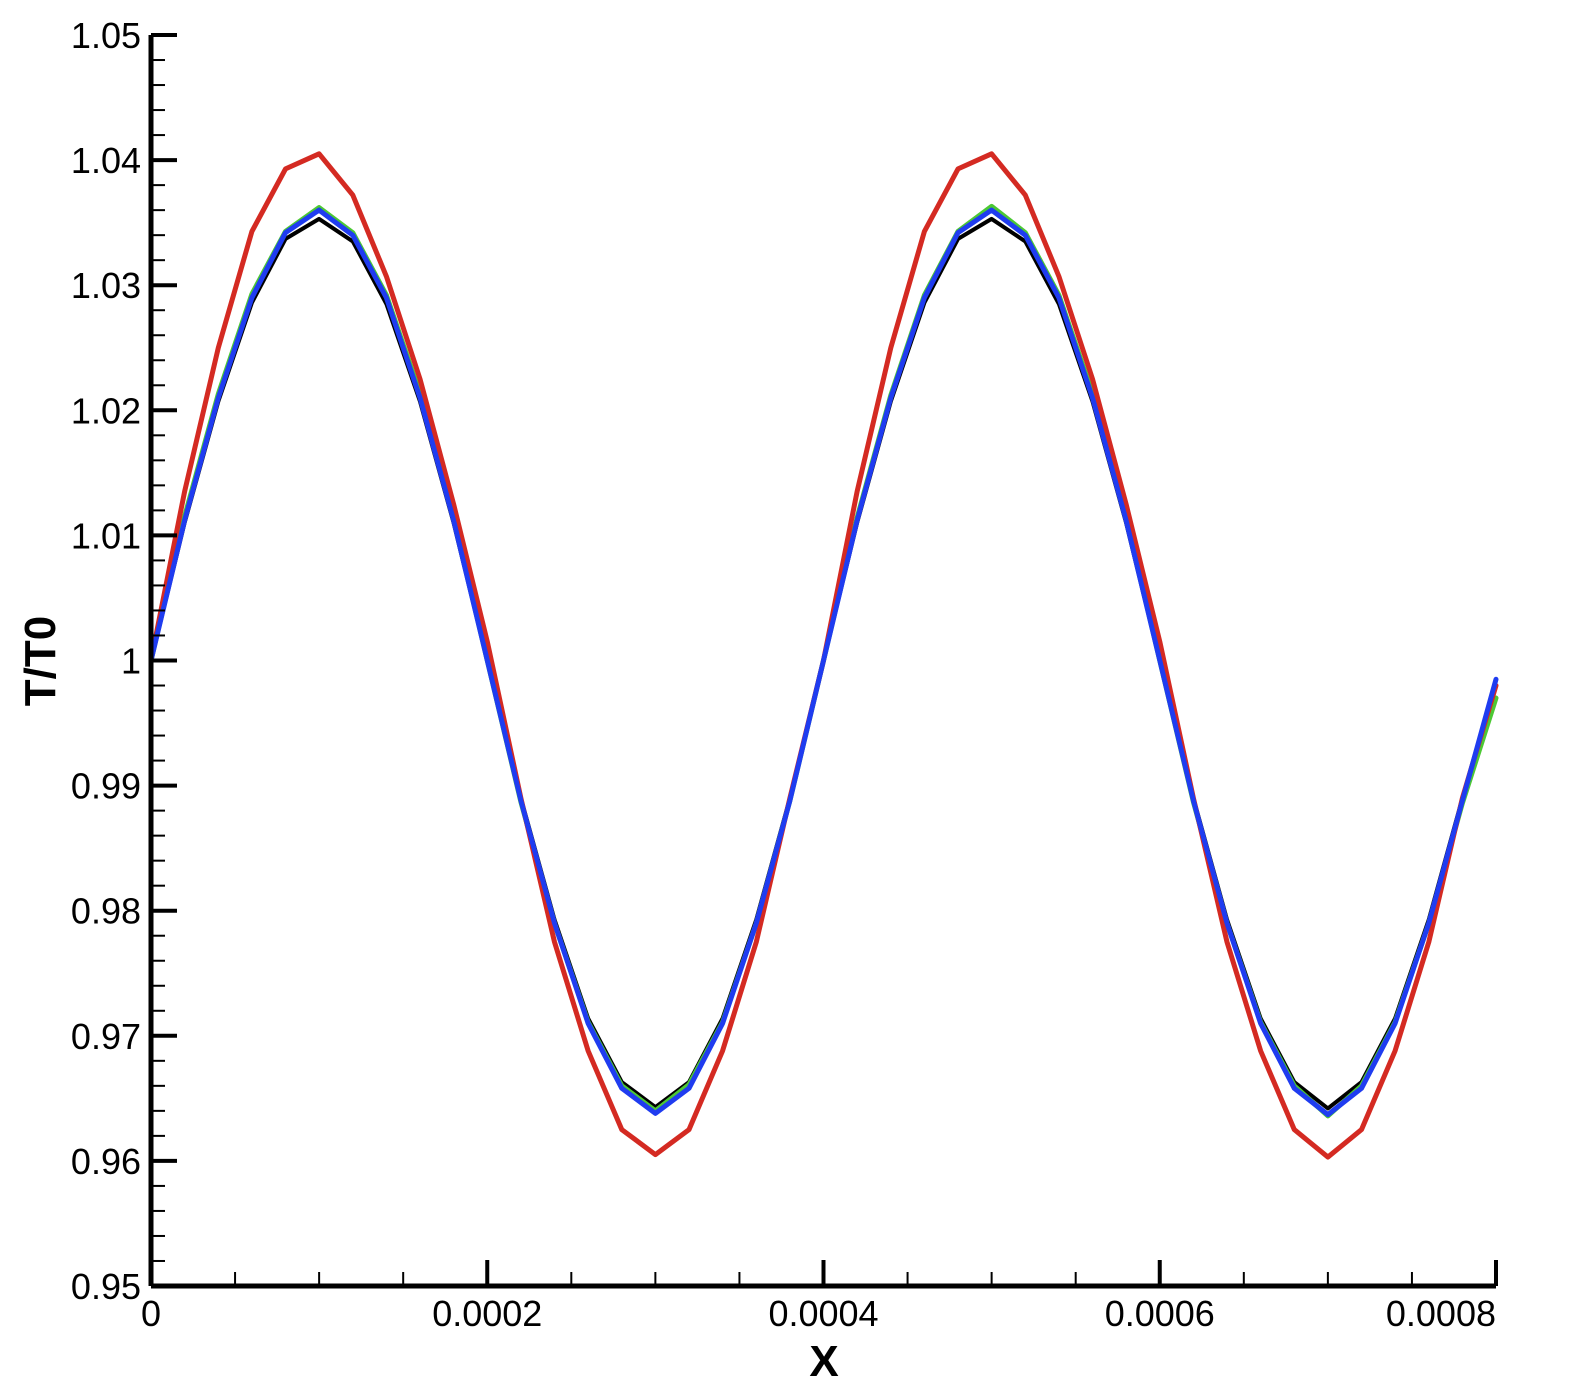  Describe the element at coordinates (487, 1313) in the screenshot. I see `x-tick-label: 0.0002` at that location.